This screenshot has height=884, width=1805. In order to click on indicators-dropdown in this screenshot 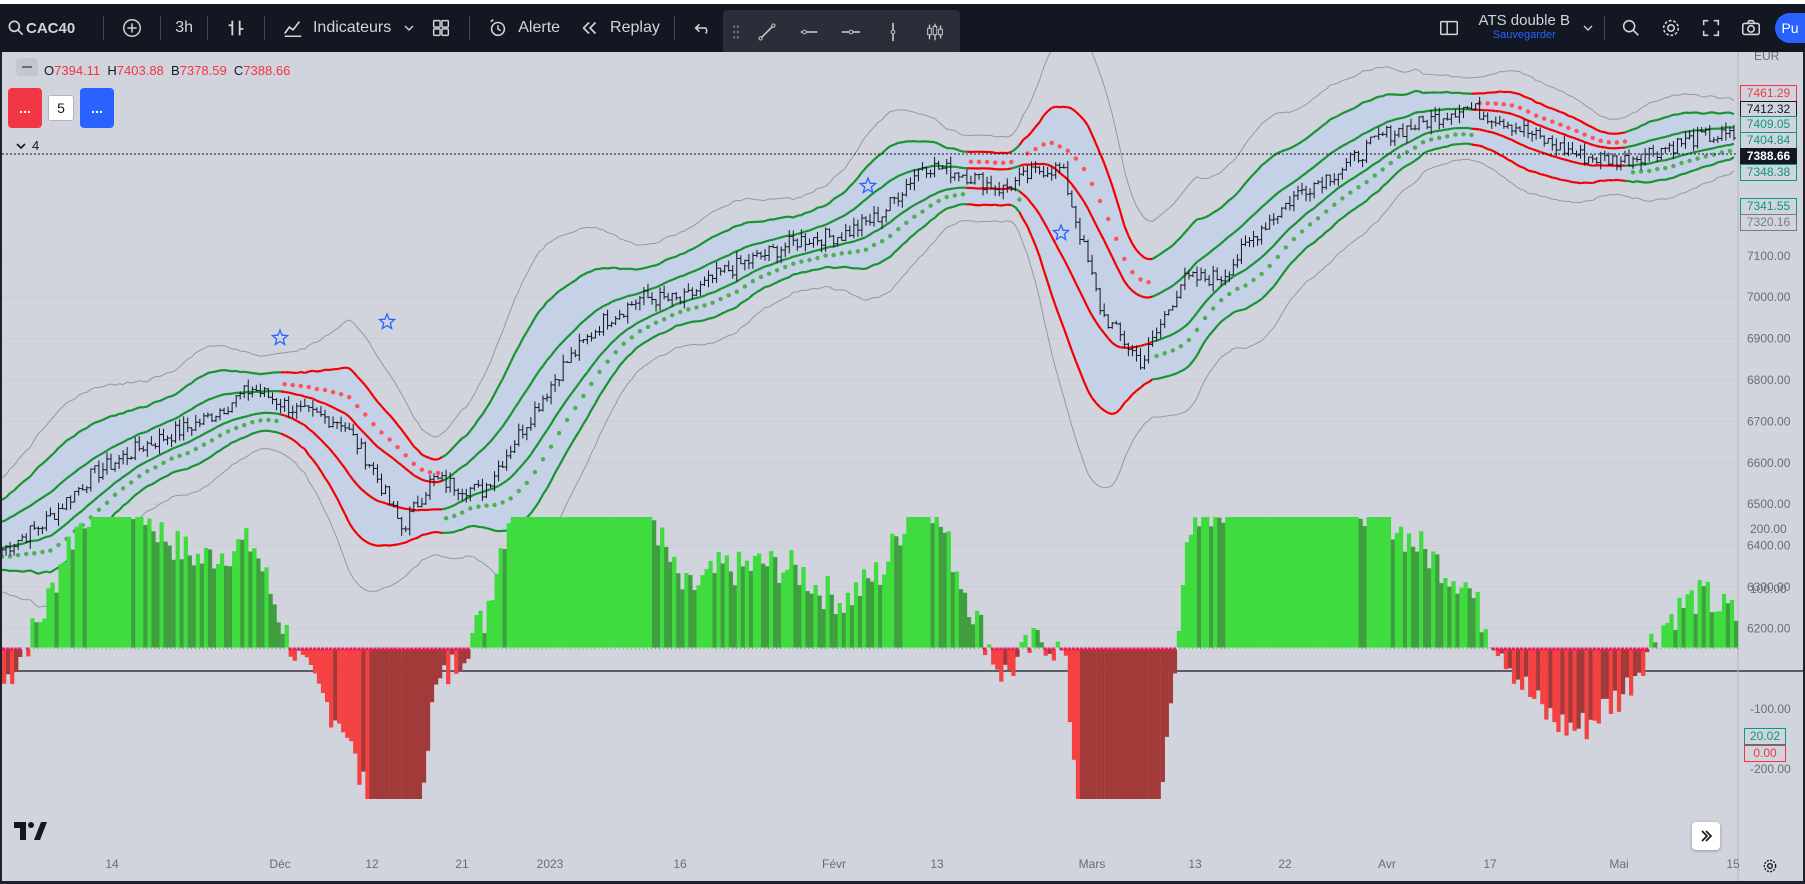, I will do `click(409, 28)`.